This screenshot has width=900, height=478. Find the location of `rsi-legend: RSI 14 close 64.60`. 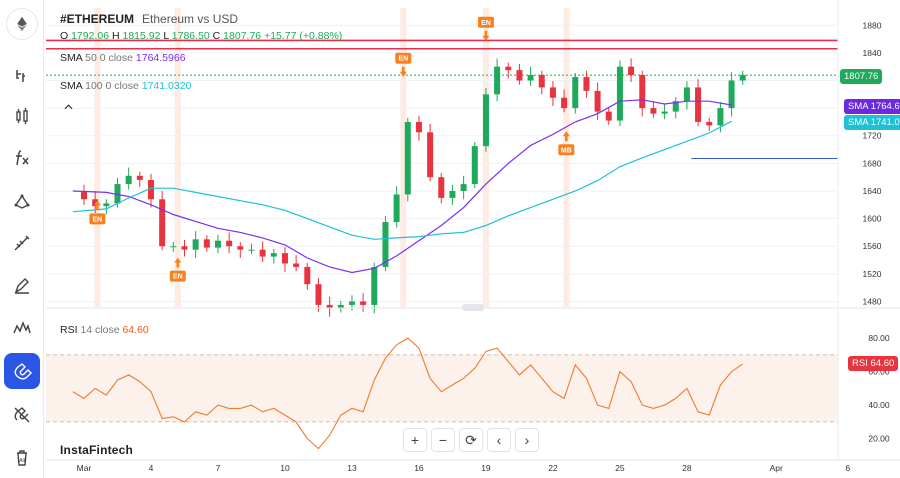

rsi-legend: RSI 14 close 64.60 is located at coordinates (104, 330).